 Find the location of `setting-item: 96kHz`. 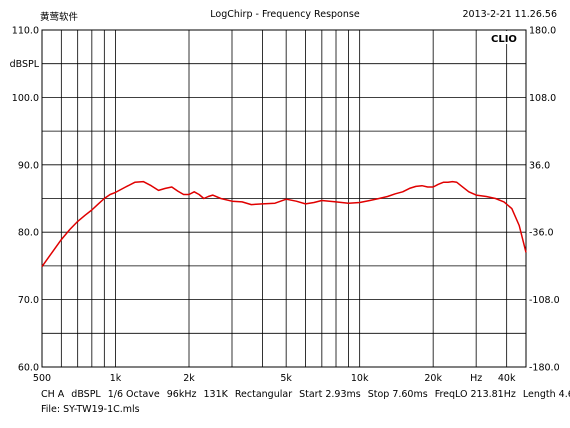

setting-item: 96kHz is located at coordinates (181, 394).